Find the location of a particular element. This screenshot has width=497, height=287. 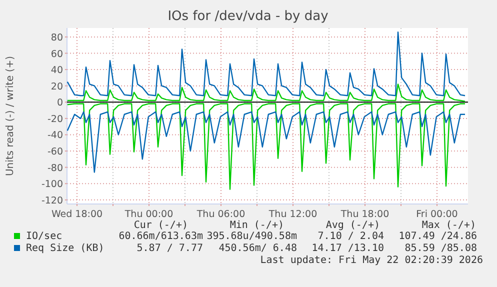

y-tick-label: -60 is located at coordinates (55, 152).